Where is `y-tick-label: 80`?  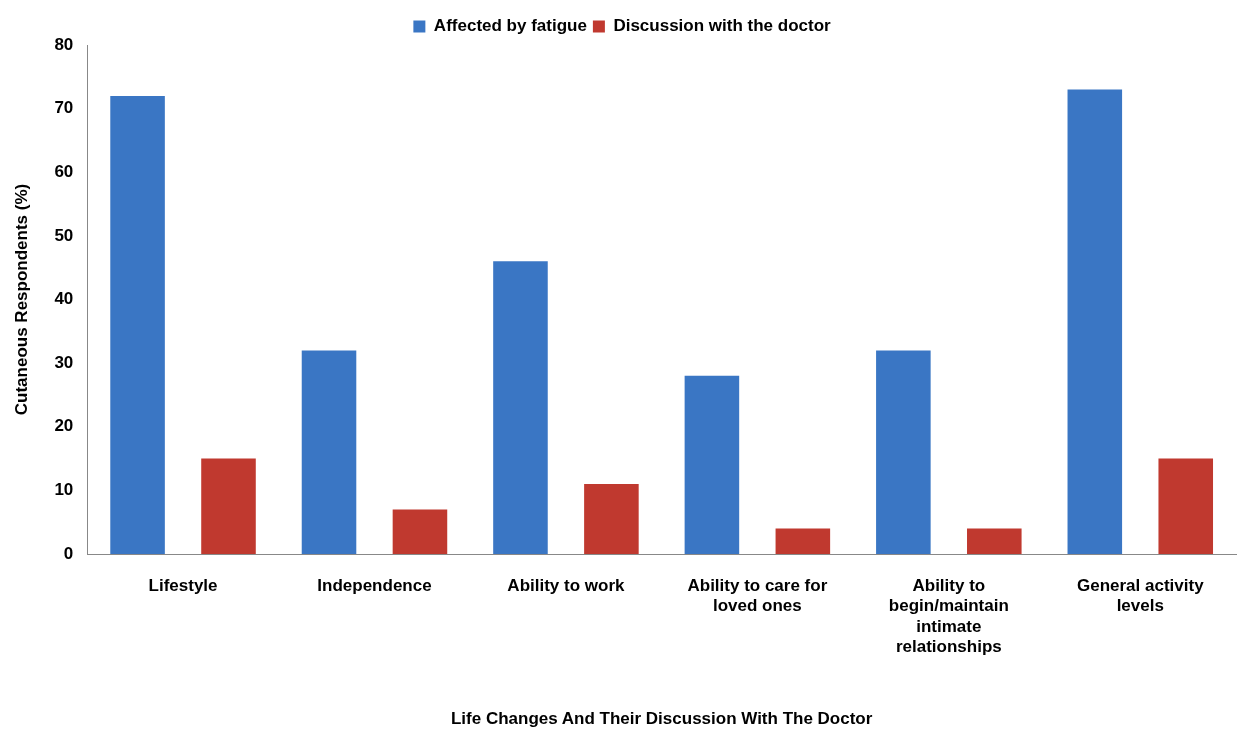 y-tick-label: 80 is located at coordinates (64, 44).